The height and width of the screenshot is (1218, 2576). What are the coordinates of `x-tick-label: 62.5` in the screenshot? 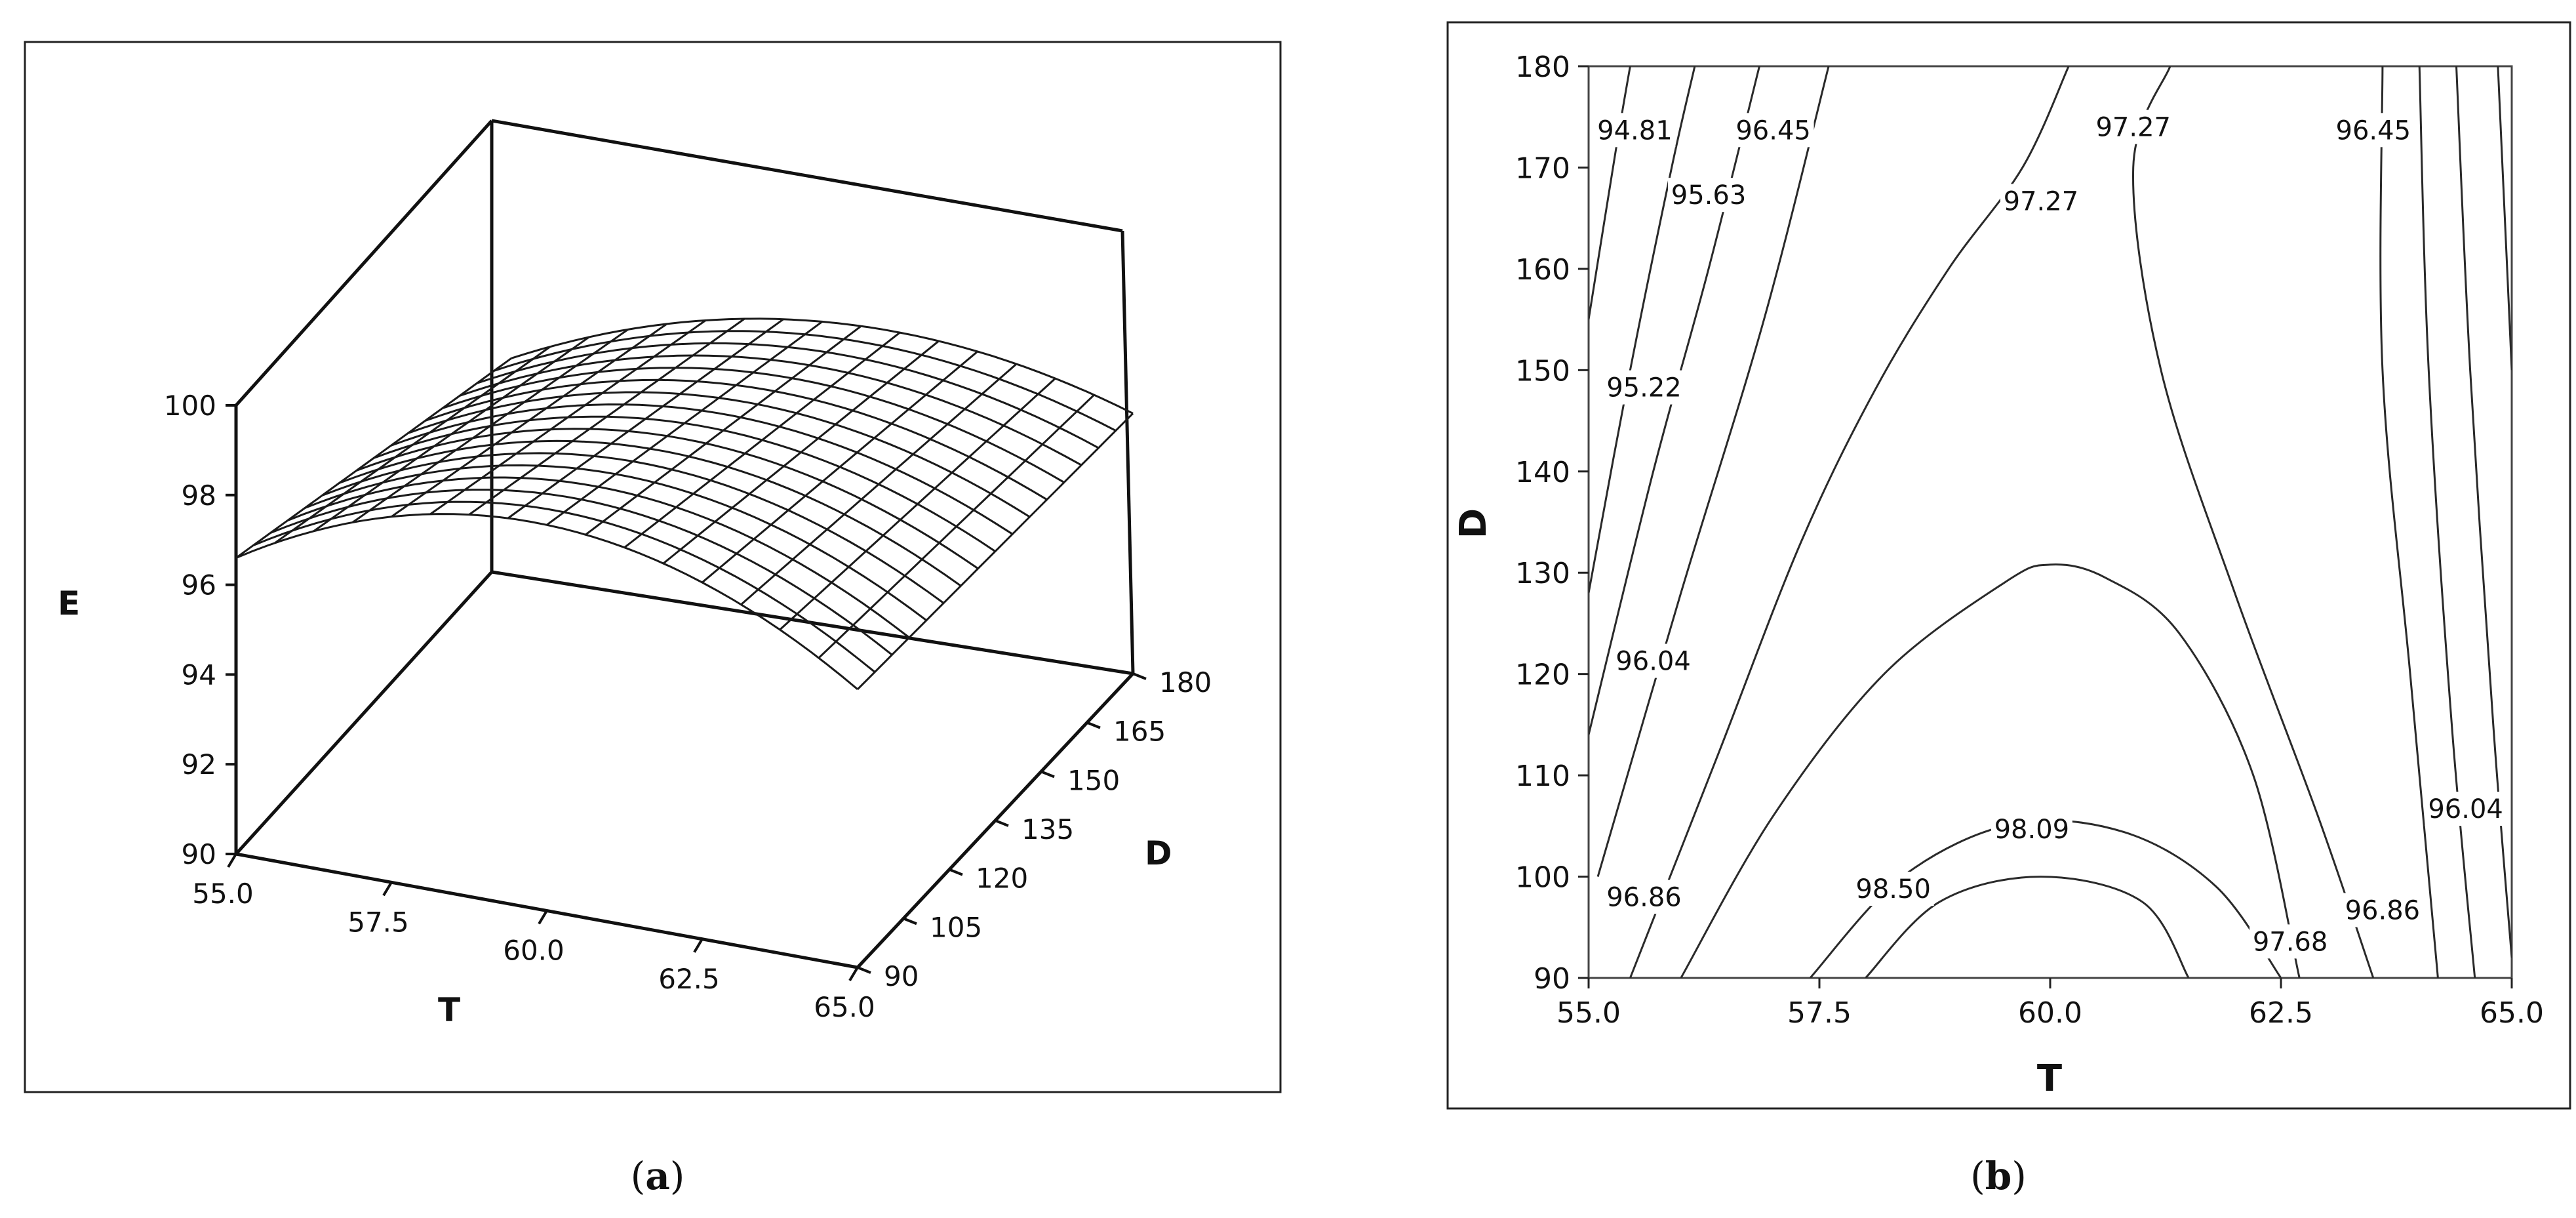 It's located at (2281, 1013).